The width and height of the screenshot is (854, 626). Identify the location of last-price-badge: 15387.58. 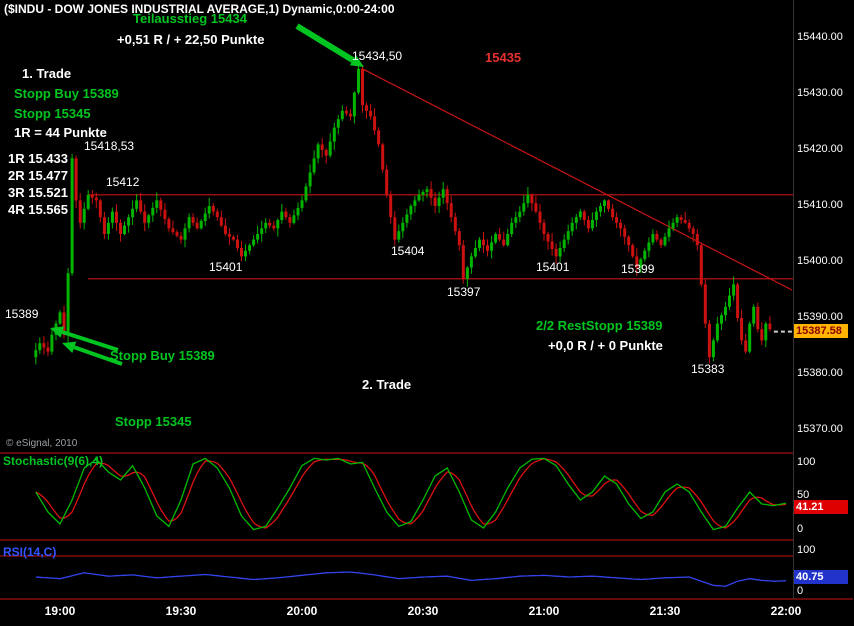
(821, 331).